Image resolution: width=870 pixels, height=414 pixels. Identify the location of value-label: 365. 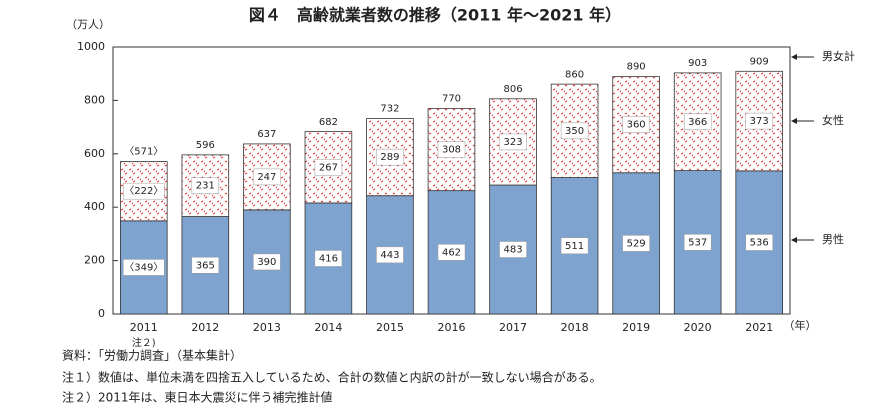
(205, 265).